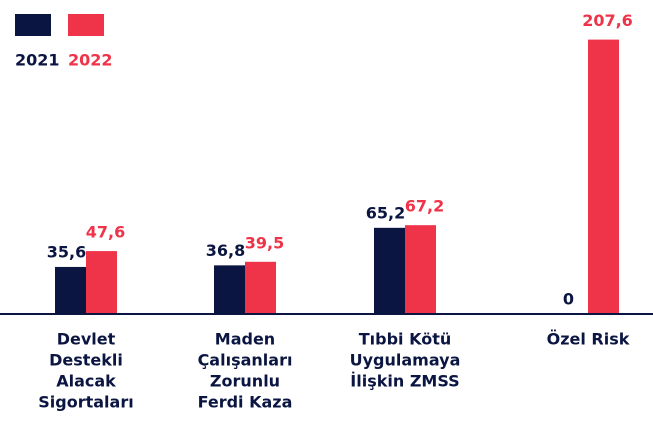 This screenshot has width=653, height=426. Describe the element at coordinates (588, 339) in the screenshot. I see `x-tick-label: Özel Risk` at that location.